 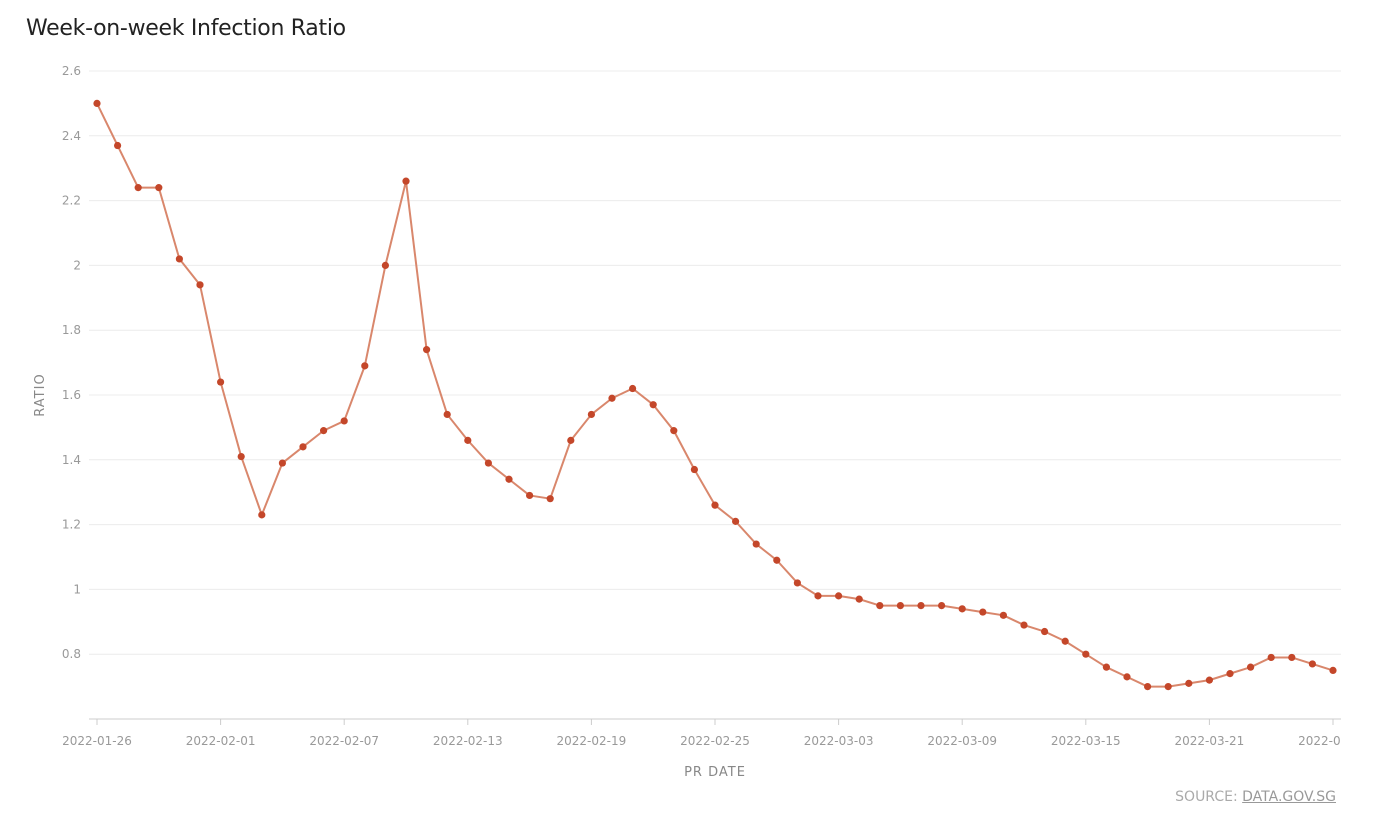 I want to click on x-tick-label: 2022-03-21, so click(x=1210, y=741).